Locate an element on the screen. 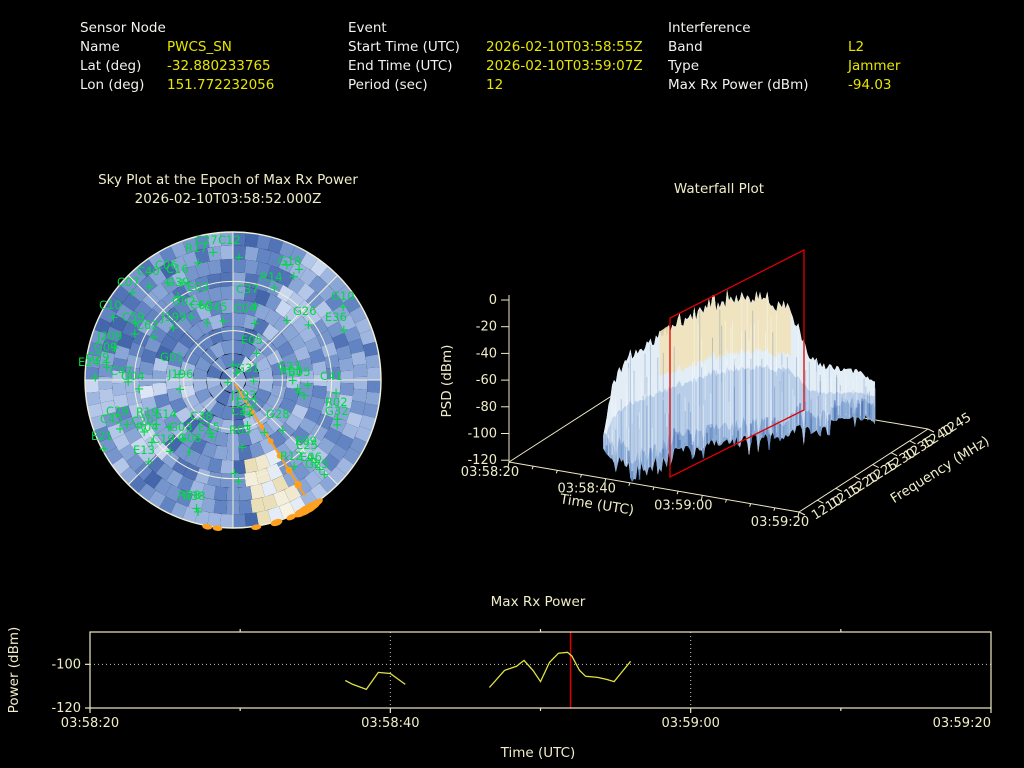  satellite-label: G31 is located at coordinates (248, 368).